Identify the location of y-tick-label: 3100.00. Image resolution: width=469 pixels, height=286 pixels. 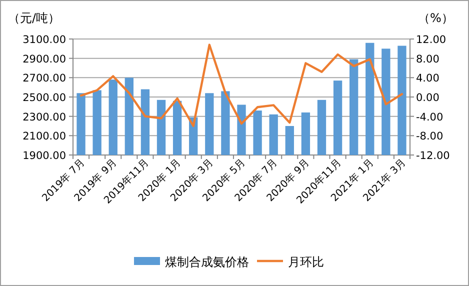
(44, 40).